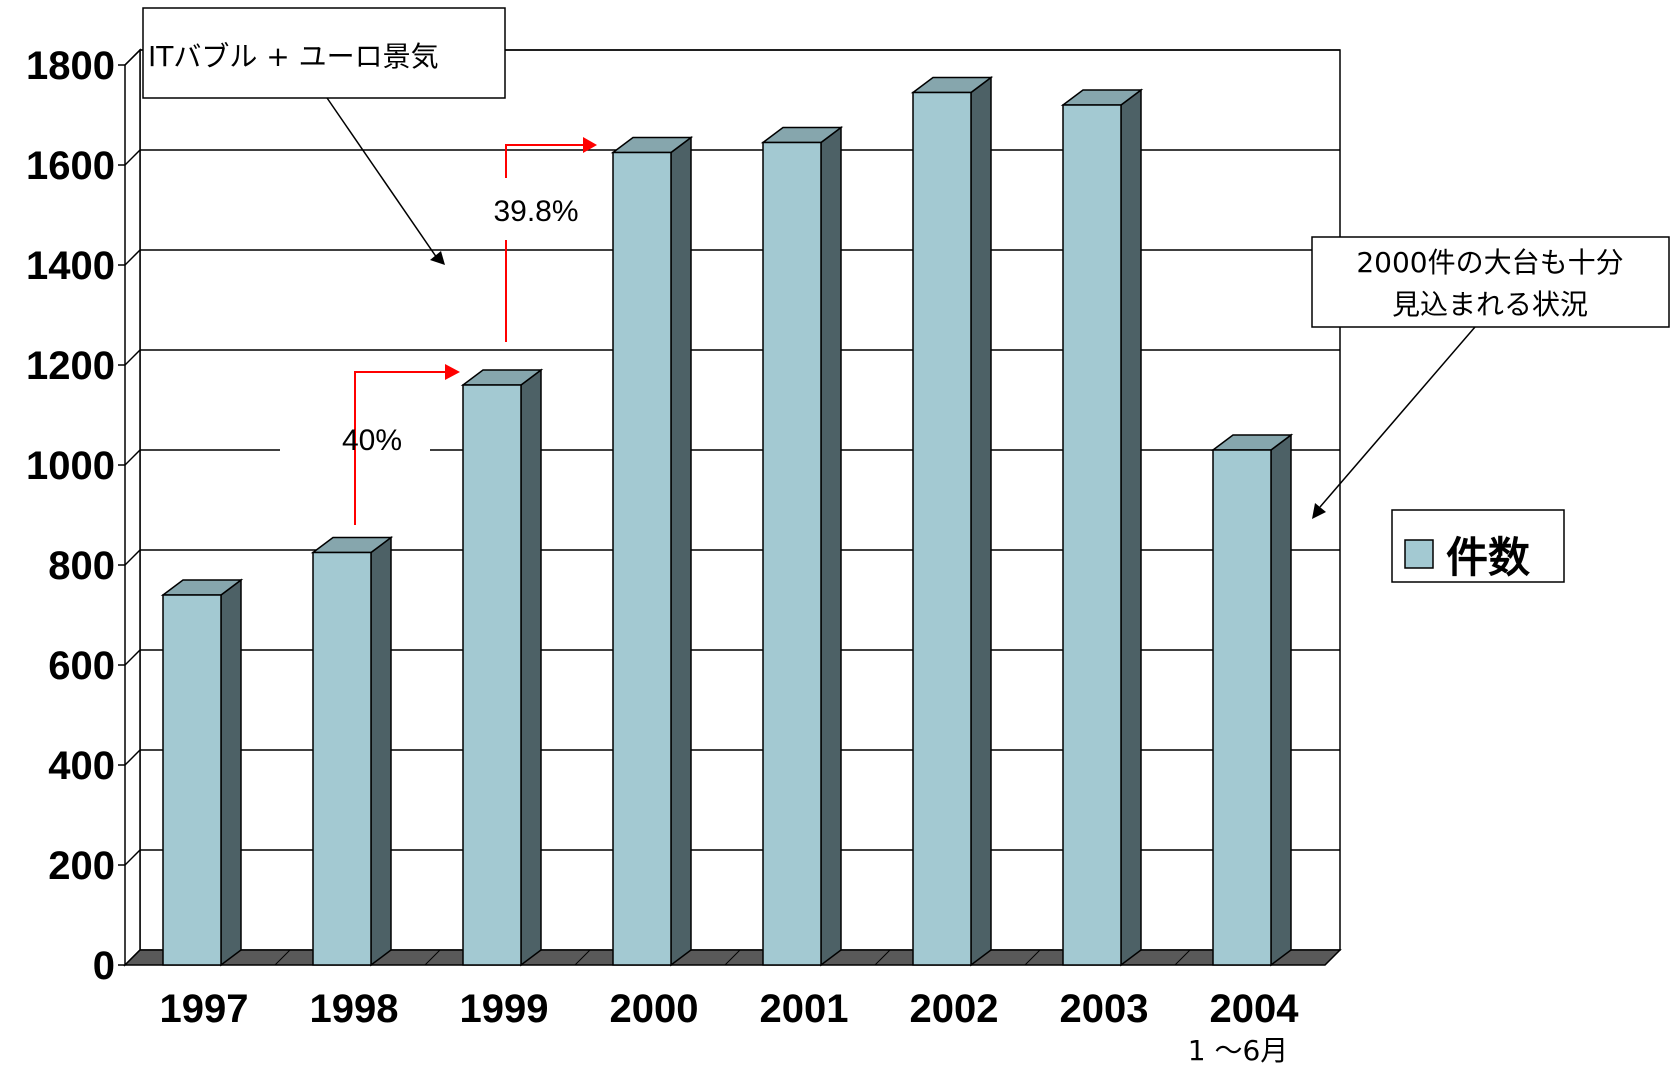 This screenshot has width=1674, height=1071. What do you see at coordinates (942, 528) in the screenshot?
I see `bar-front-2002` at bounding box center [942, 528].